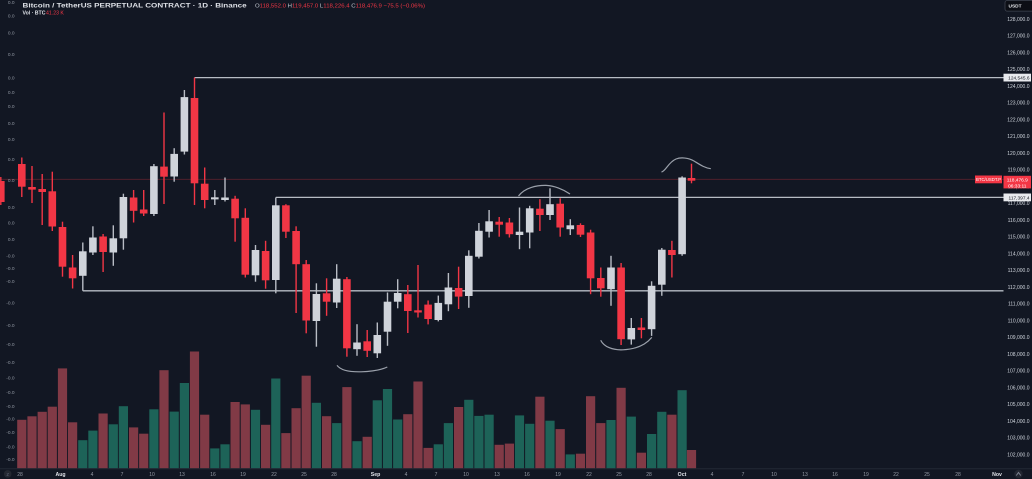 This screenshot has width=1032, height=479. What do you see at coordinates (1019, 321) in the screenshot?
I see `svg-text: 110,000.0` at bounding box center [1019, 321].